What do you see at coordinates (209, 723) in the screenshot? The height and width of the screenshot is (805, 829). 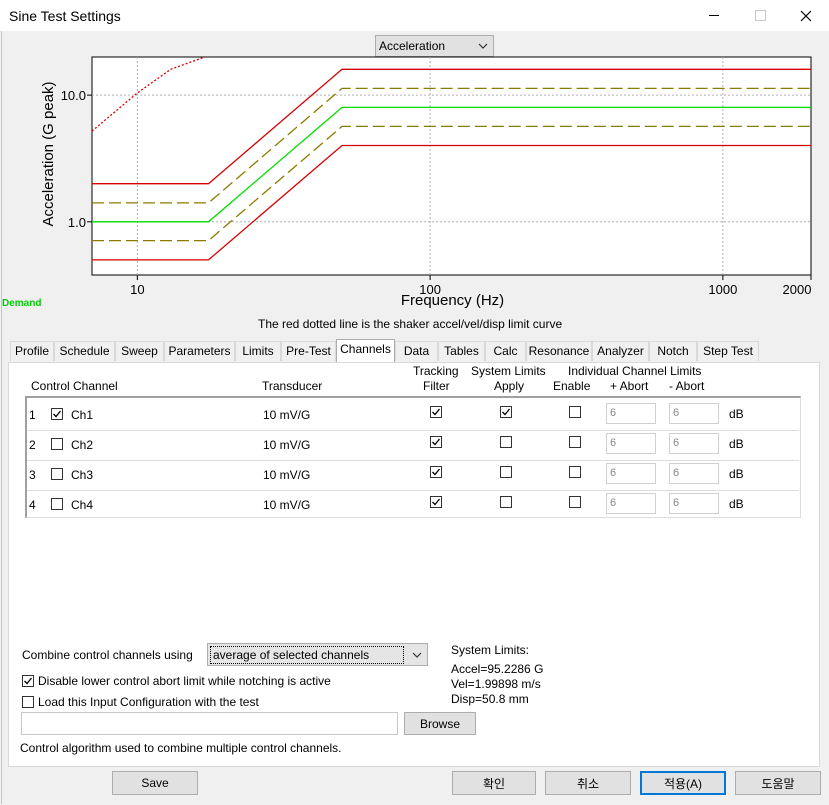 I see `config-path-input` at bounding box center [209, 723].